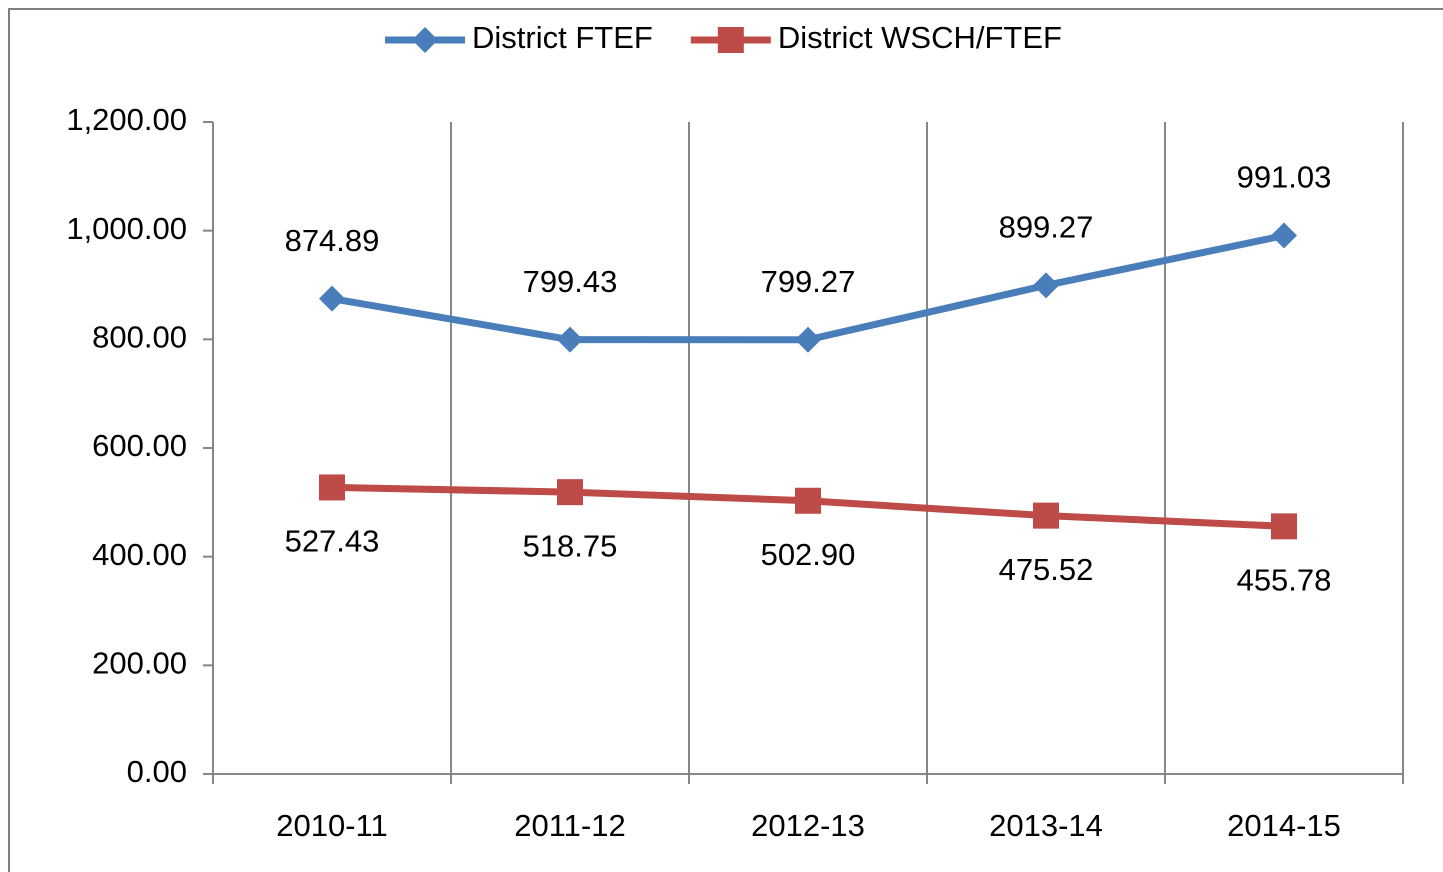  I want to click on data-label: 502.90, so click(808, 554).